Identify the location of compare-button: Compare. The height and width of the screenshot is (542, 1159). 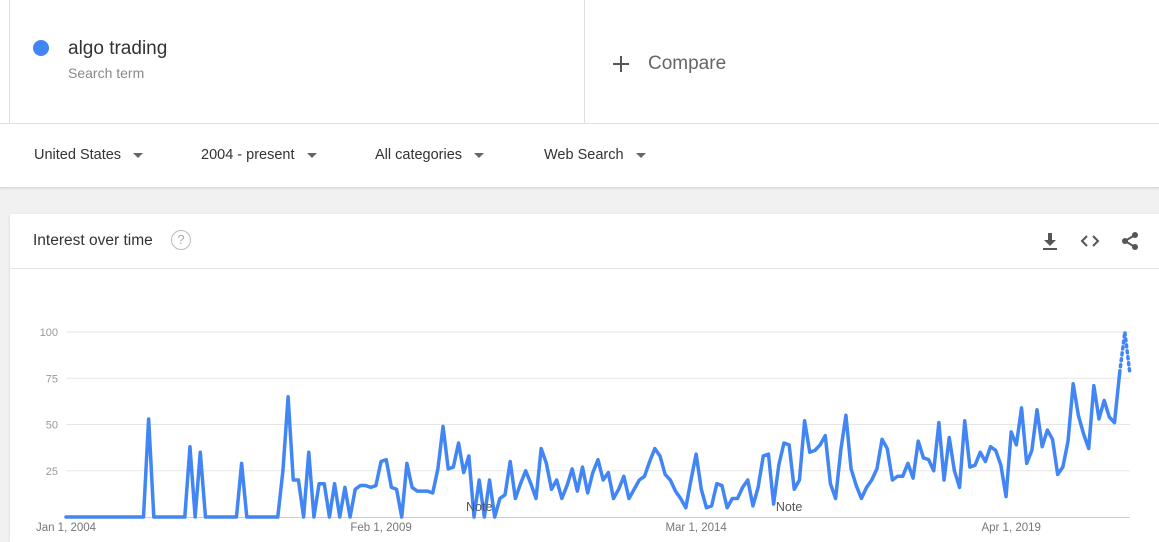
(669, 64).